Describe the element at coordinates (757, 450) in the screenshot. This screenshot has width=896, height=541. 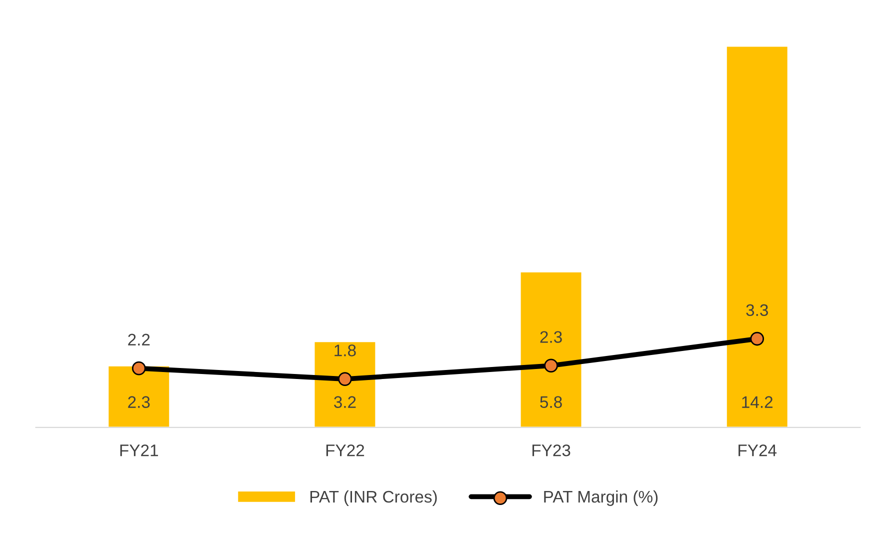
I see `x-tick-label: FY24` at that location.